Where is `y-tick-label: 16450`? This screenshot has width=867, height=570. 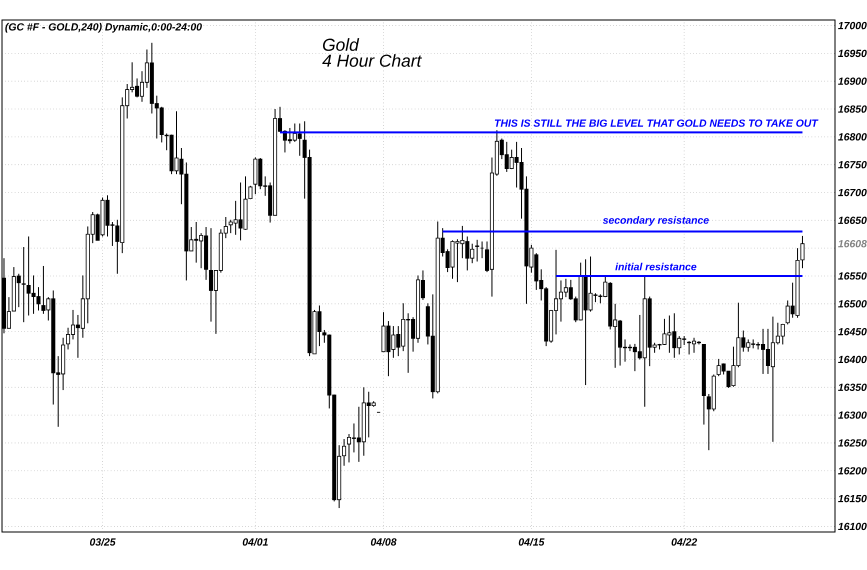
y-tick-label: 16450 is located at coordinates (852, 332).